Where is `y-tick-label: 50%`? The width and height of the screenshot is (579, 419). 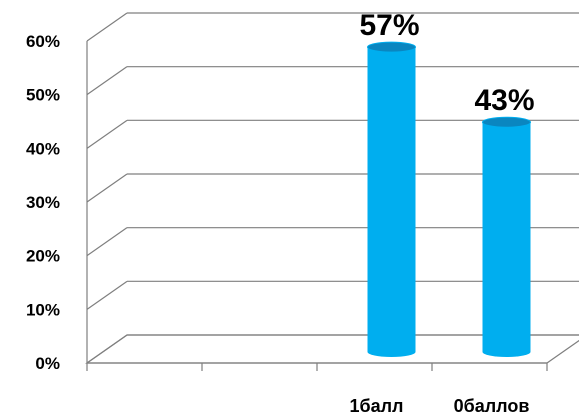
y-tick-label: 50% is located at coordinates (43, 95).